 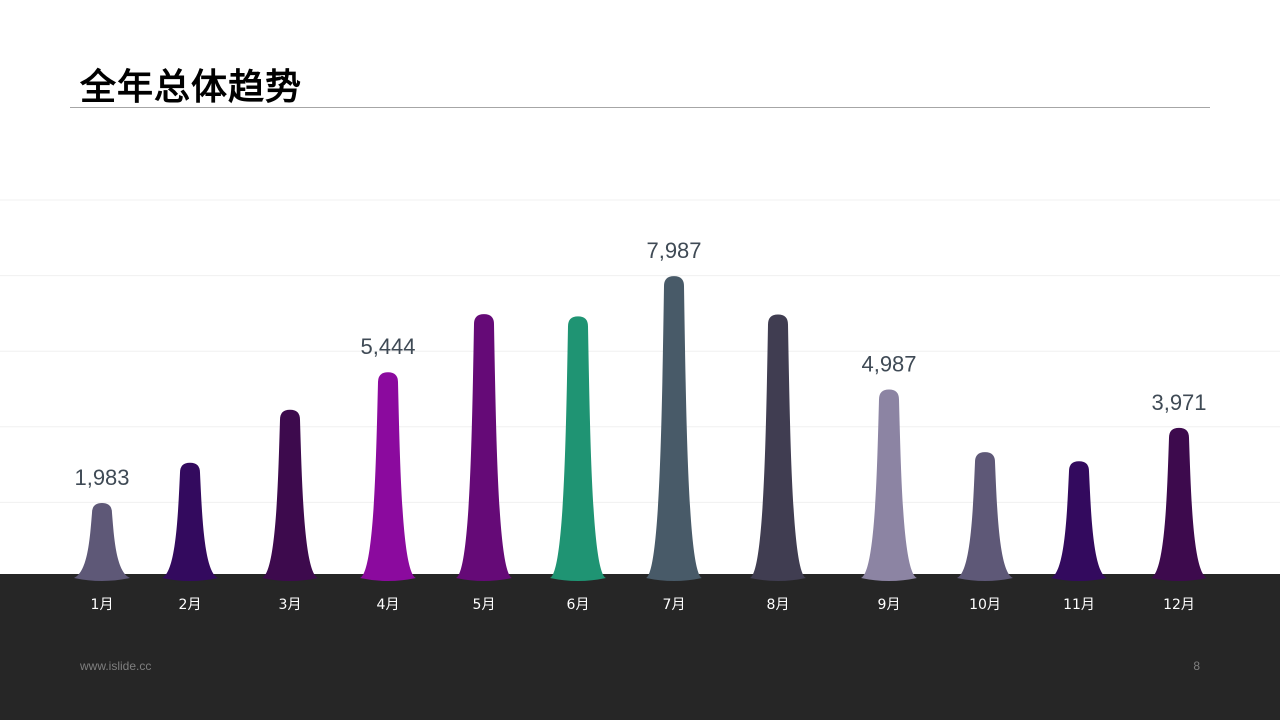 I want to click on bar-6月, so click(x=578, y=448).